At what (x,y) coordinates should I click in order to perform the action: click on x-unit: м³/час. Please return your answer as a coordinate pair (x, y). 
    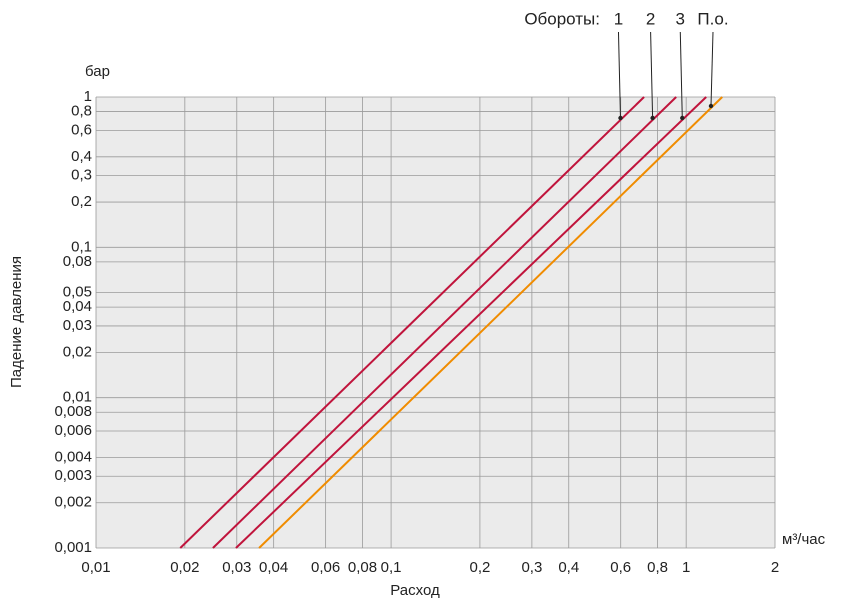
    Looking at the image, I should click on (804, 539).